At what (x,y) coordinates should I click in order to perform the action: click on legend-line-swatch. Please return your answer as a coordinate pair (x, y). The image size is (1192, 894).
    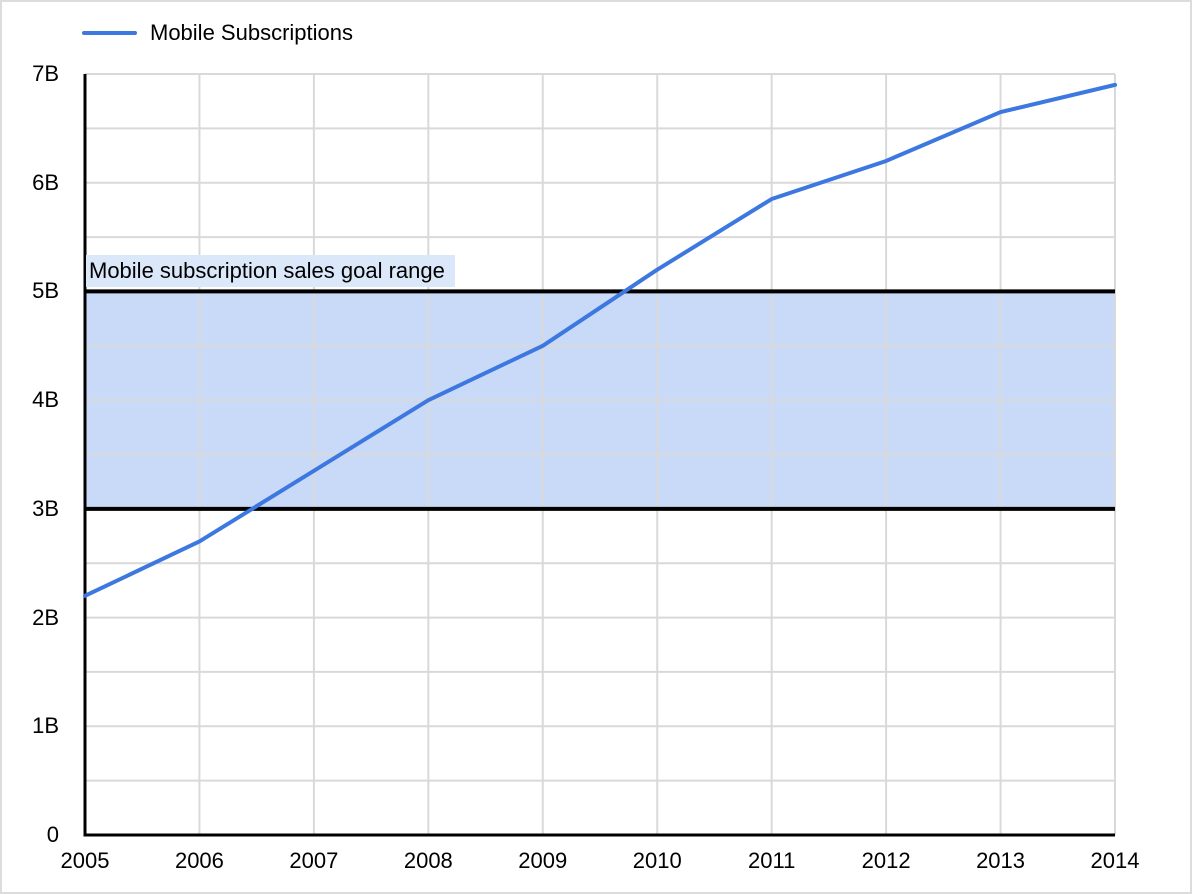
    Looking at the image, I should click on (109, 33).